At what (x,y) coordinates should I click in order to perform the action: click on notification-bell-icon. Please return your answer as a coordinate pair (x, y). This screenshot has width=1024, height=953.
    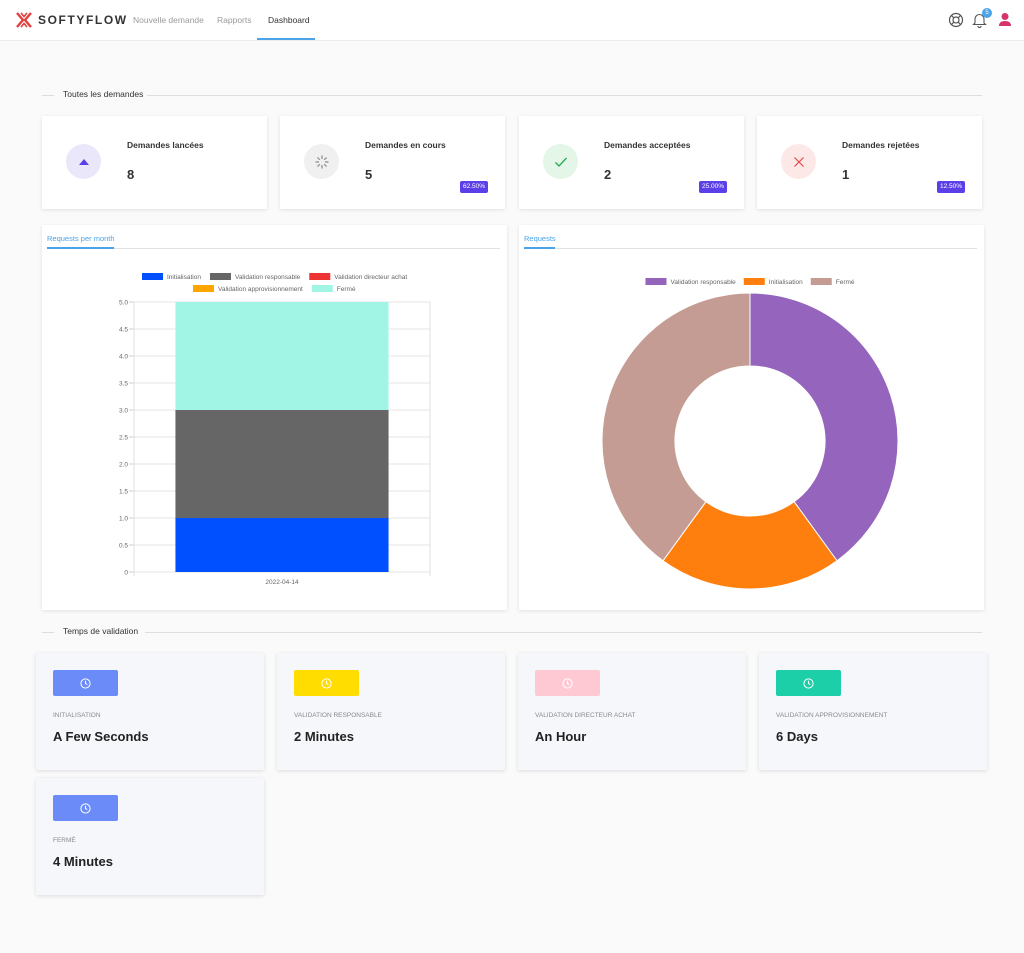
    Looking at the image, I should click on (979, 22).